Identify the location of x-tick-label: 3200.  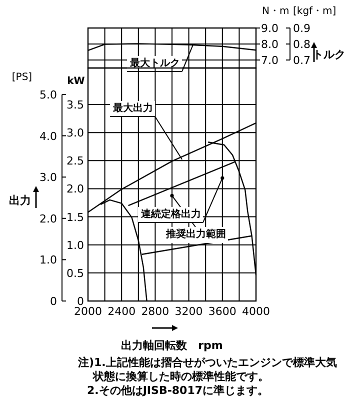
(188, 311).